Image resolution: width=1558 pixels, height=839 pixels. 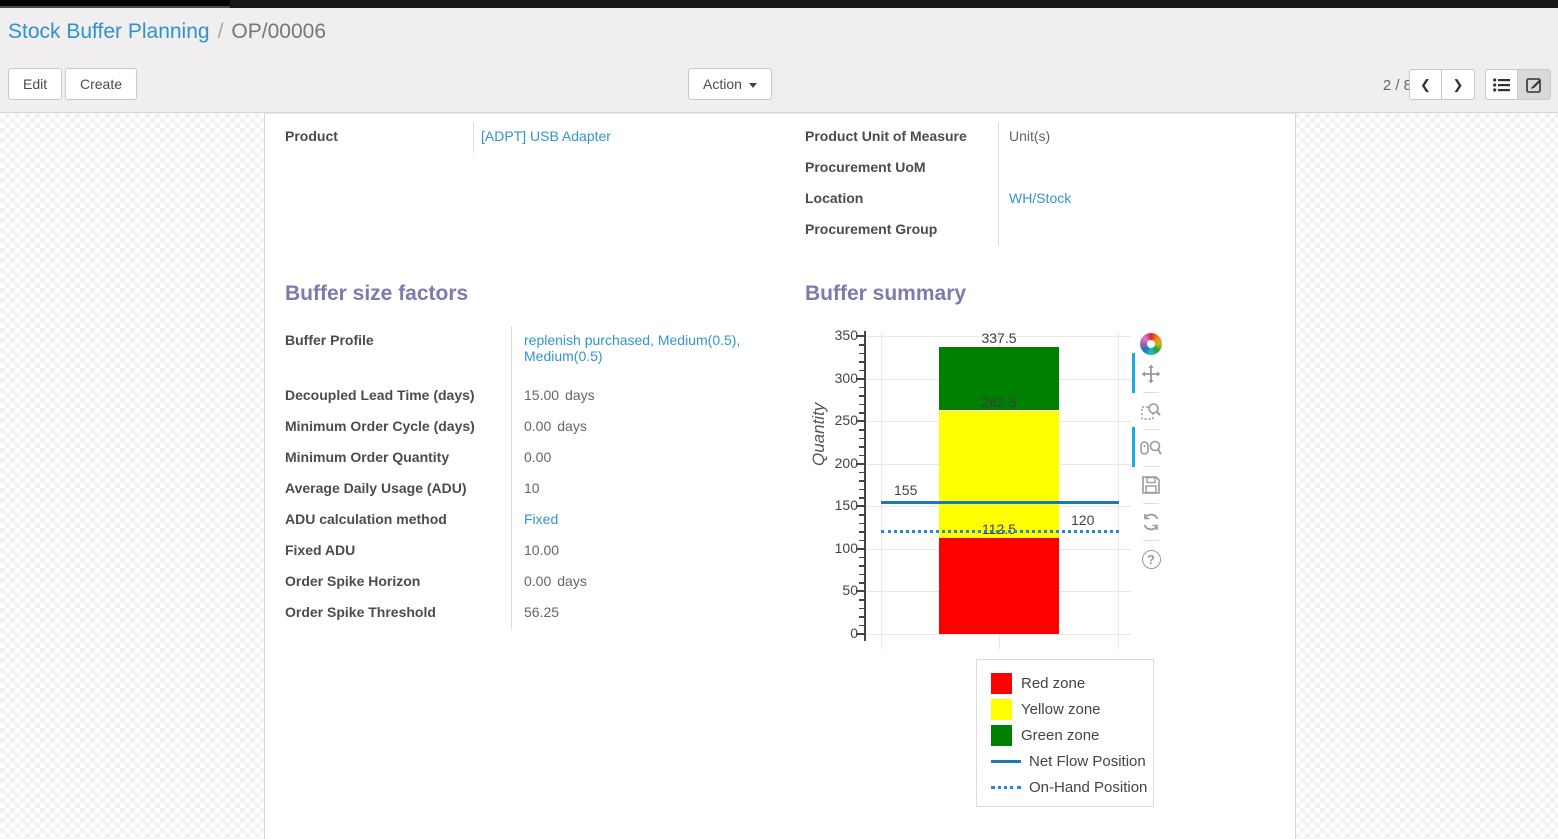 I want to click on dlt-label: Decoupled Lead Time (days), so click(x=380, y=395).